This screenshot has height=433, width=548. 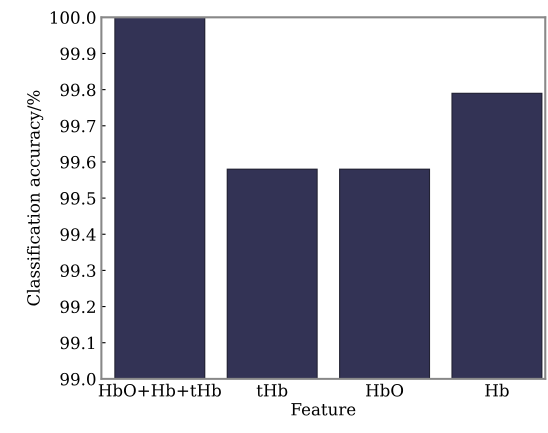 I want to click on x-tick-label: tHb, so click(x=272, y=390).